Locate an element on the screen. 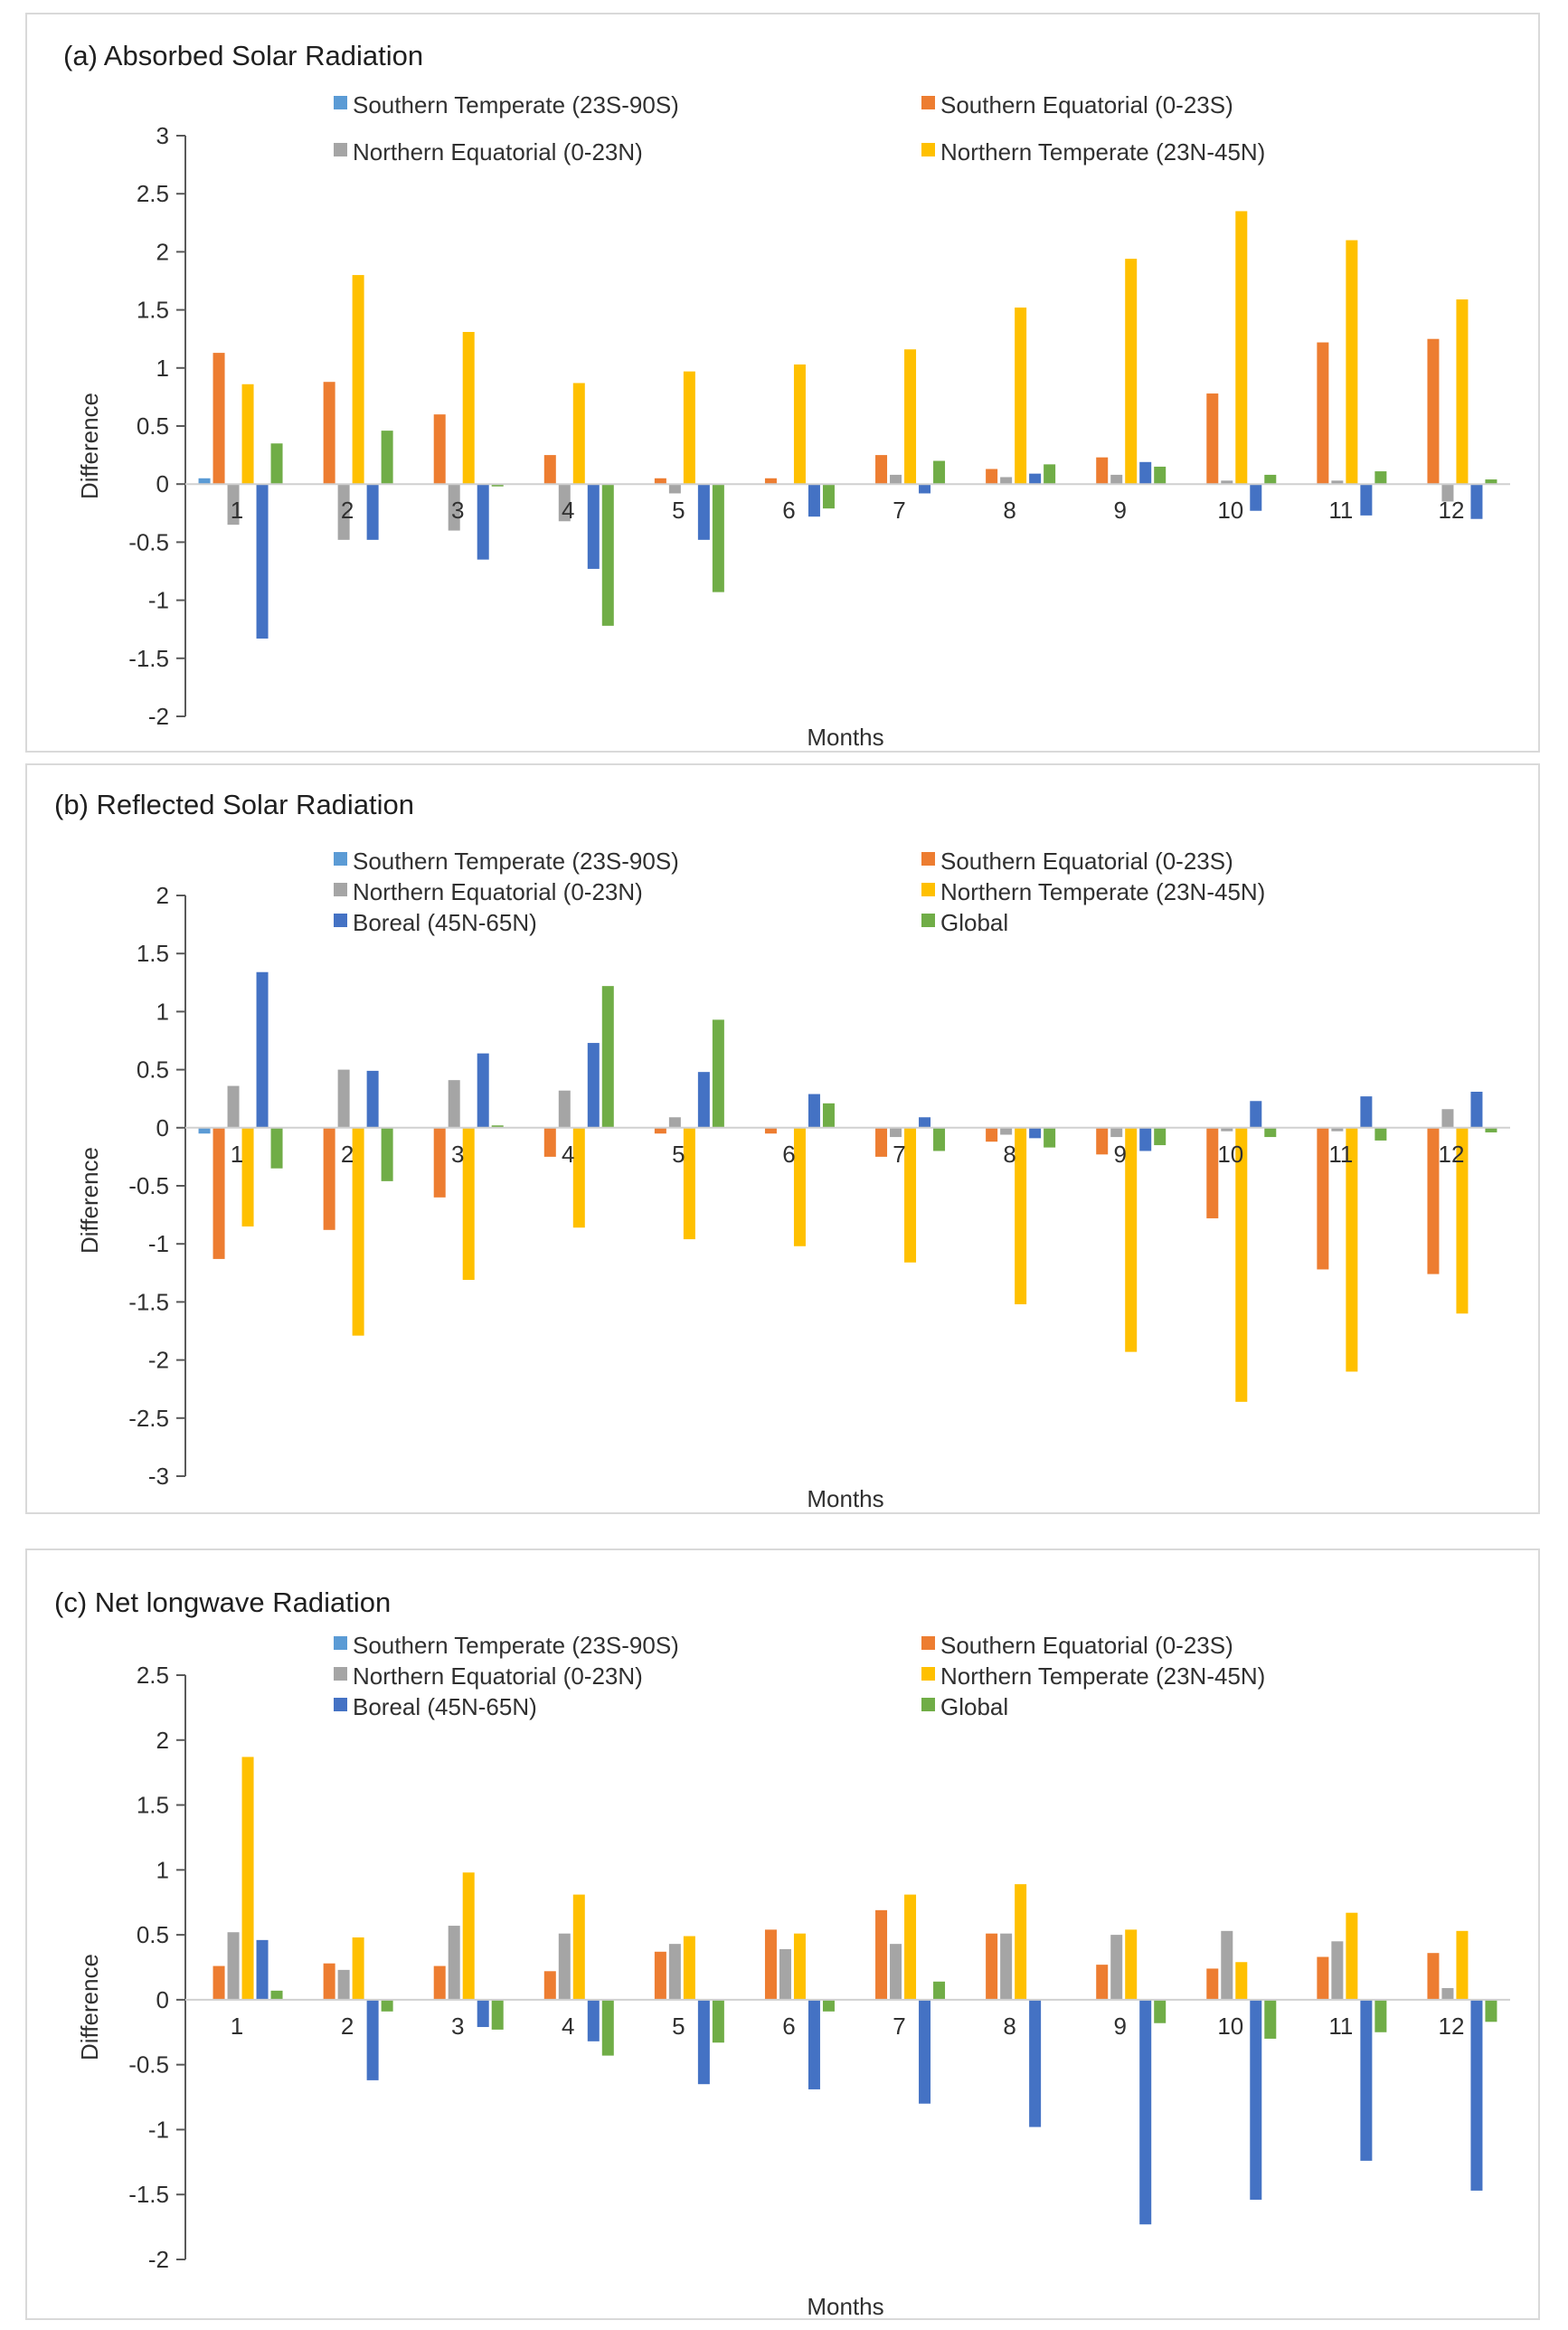 Image resolution: width=1568 pixels, height=2330 pixels. y-tick-label: 2.5 is located at coordinates (153, 193).